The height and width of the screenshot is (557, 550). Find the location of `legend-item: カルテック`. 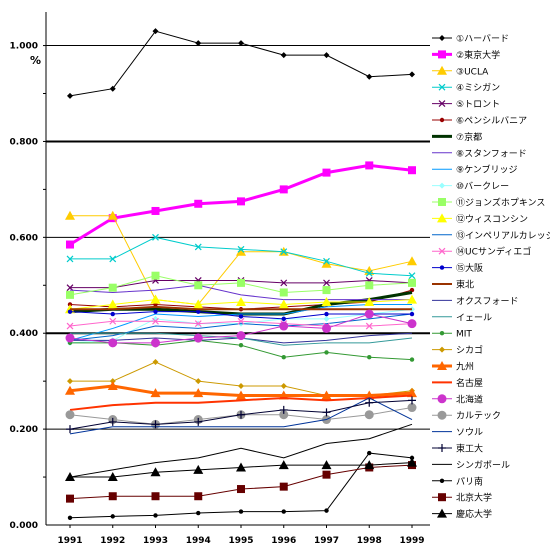

legend-item: カルテック is located at coordinates (466, 416).